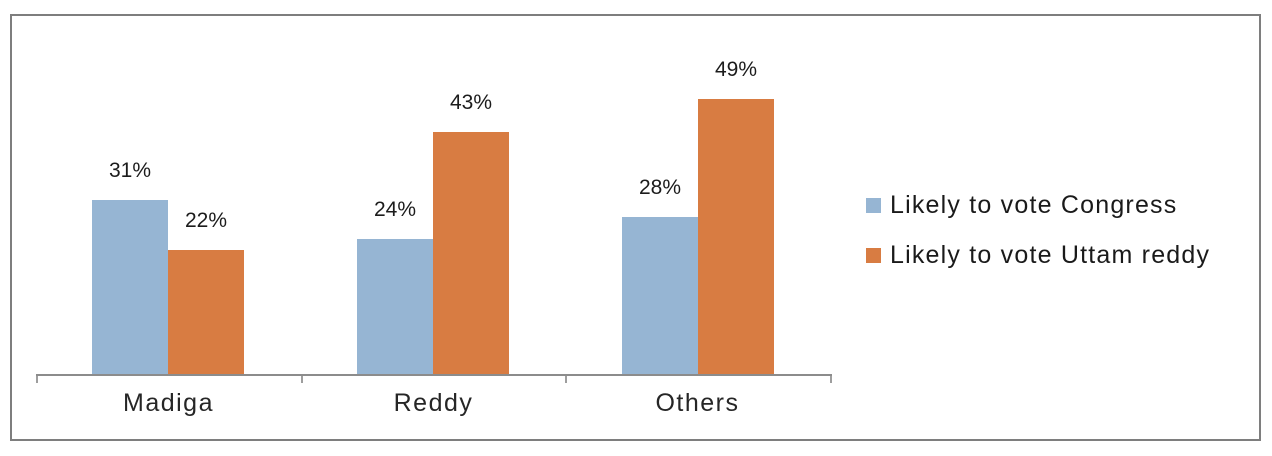 This screenshot has width=1272, height=456. What do you see at coordinates (206, 220) in the screenshot?
I see `bar-value-label: 22%` at bounding box center [206, 220].